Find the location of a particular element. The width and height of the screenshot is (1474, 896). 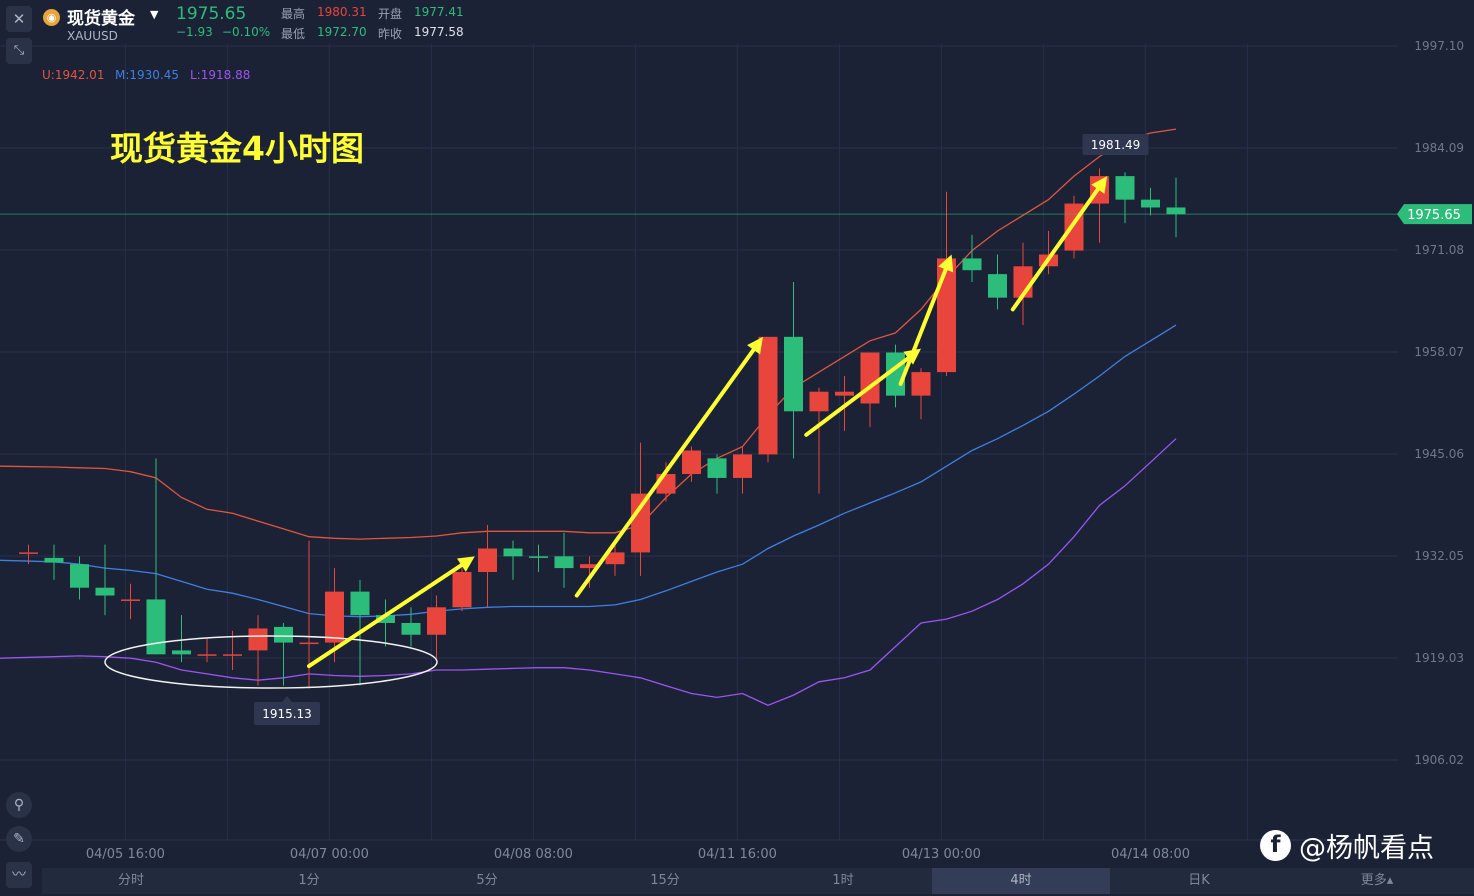

price-change: −1.93 is located at coordinates (194, 32).